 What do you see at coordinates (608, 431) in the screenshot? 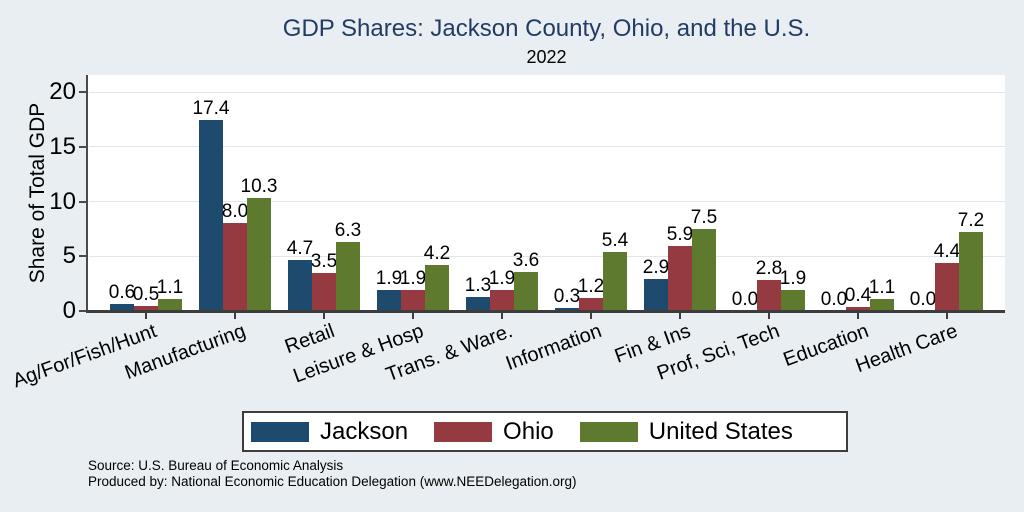
I see `legend-swatch-united-states` at bounding box center [608, 431].